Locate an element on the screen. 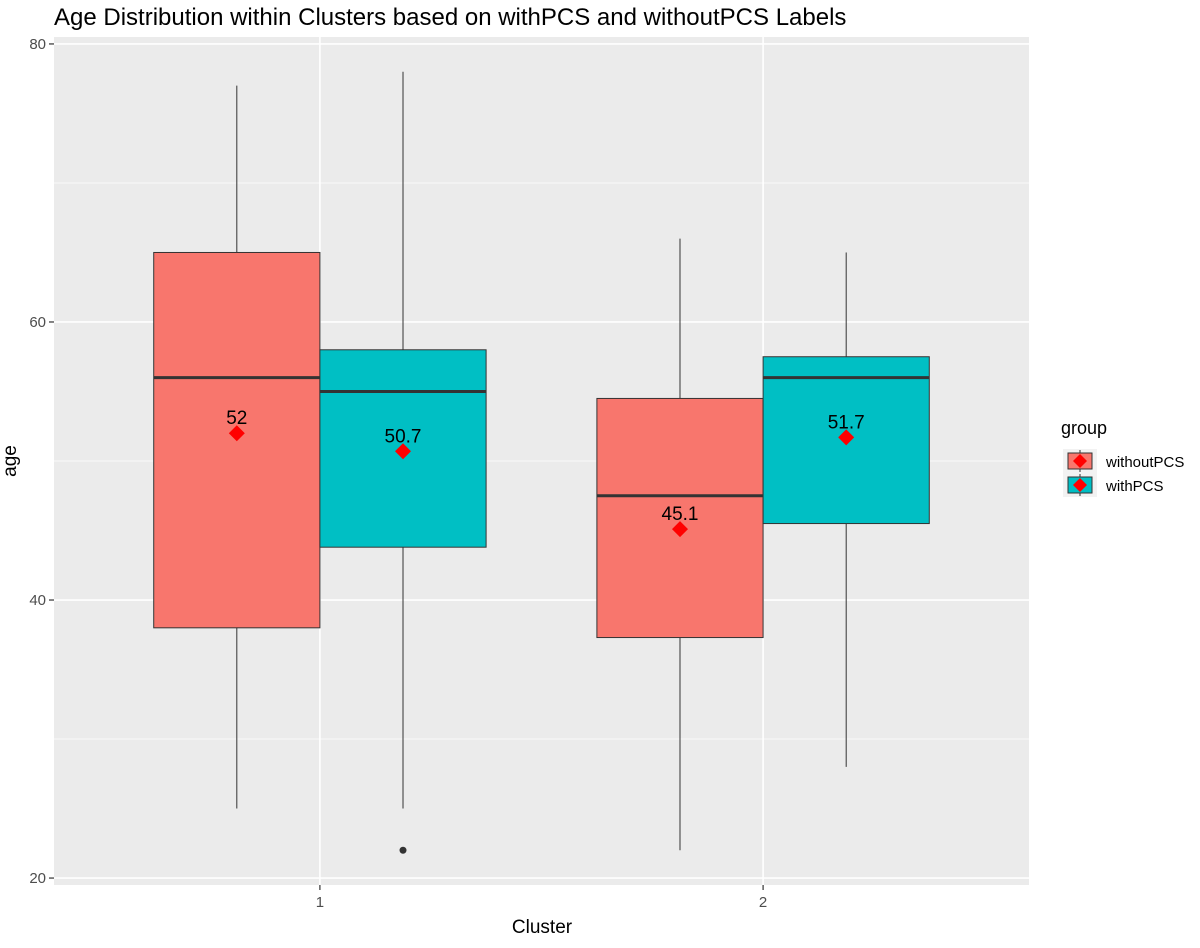 The width and height of the screenshot is (1200, 948). legend: group withoutPCS withPCS is located at coordinates (1122, 457).